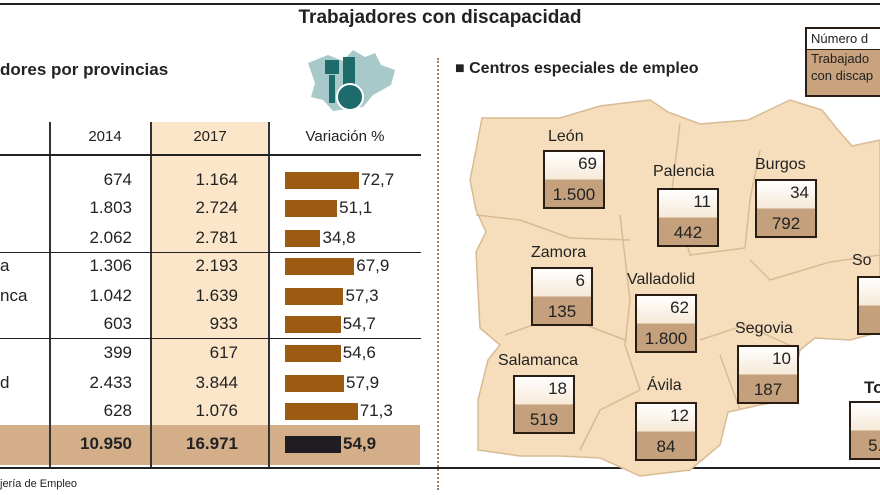 This screenshot has height=495, width=880. What do you see at coordinates (679, 307) in the screenshot?
I see `centros-count: 62` at bounding box center [679, 307].